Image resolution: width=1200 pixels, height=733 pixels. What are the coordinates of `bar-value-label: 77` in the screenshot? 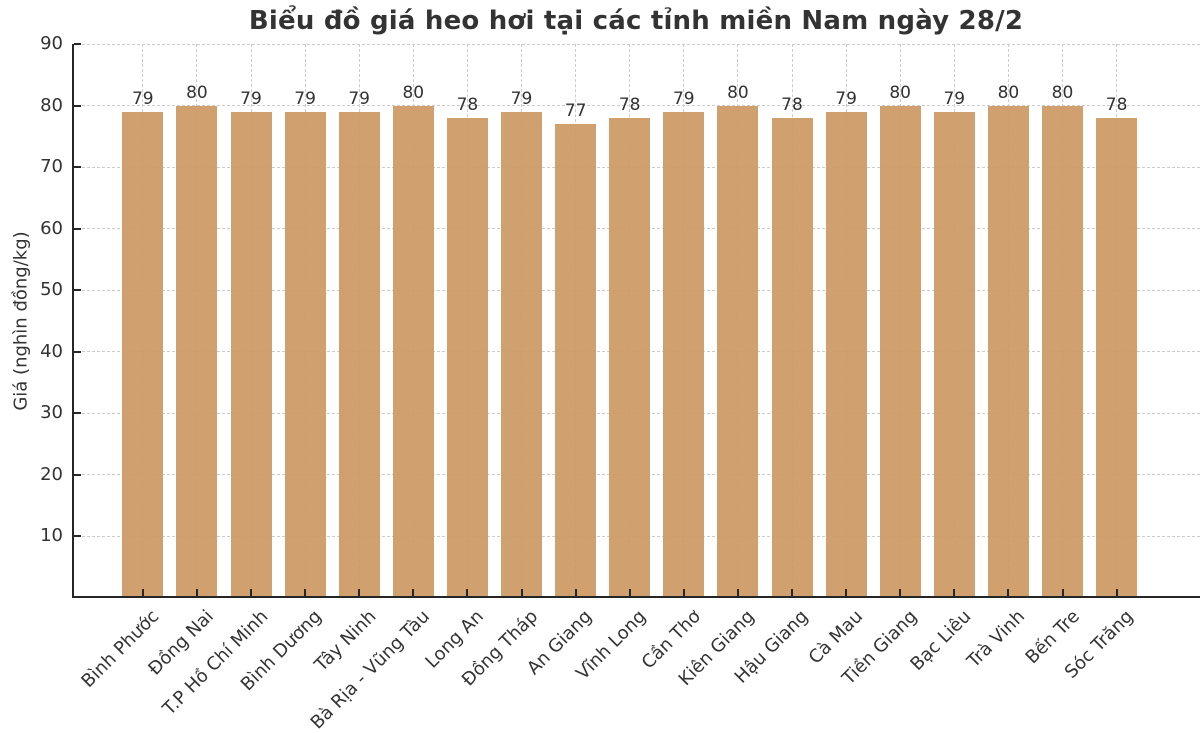 It's located at (575, 111).